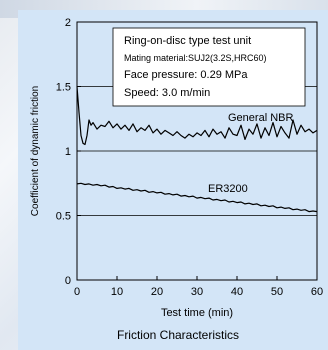 The image size is (328, 350). Describe the element at coordinates (237, 292) in the screenshot. I see `x-tick-label-4: 40` at that location.